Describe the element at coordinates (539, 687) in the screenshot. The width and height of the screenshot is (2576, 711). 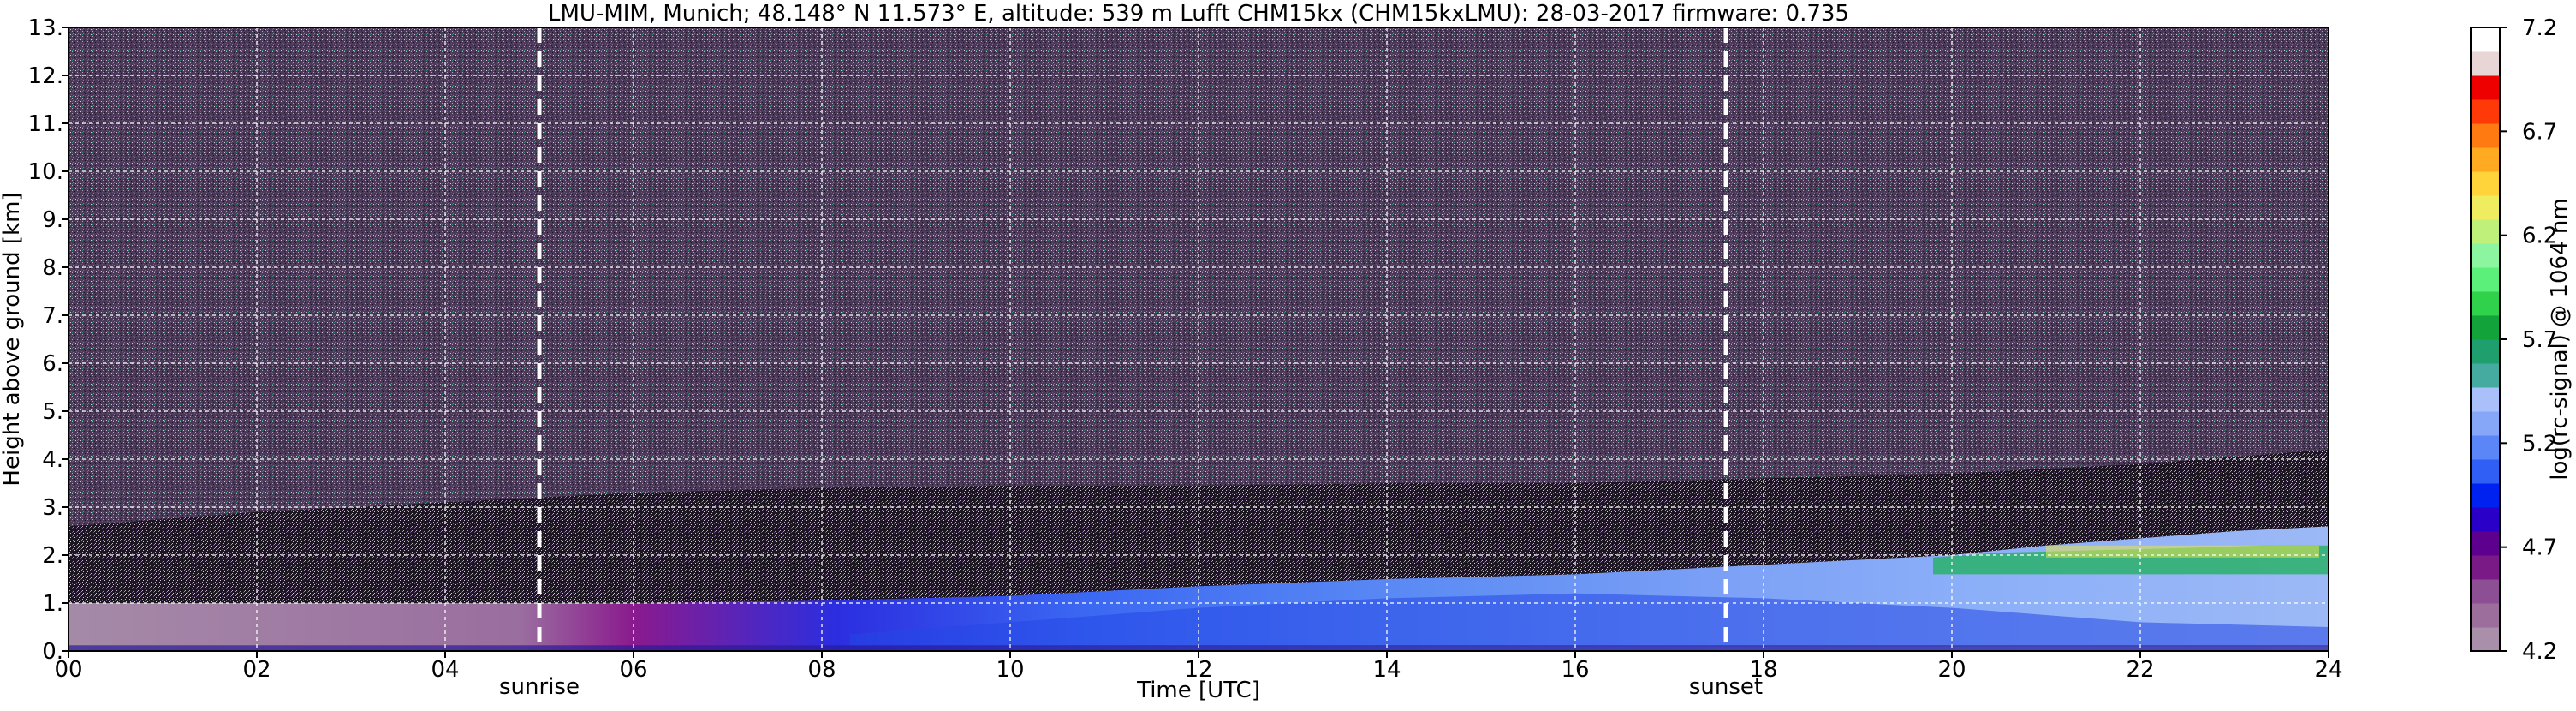
I see `marker-label-sunrise: sunrise` at that location.